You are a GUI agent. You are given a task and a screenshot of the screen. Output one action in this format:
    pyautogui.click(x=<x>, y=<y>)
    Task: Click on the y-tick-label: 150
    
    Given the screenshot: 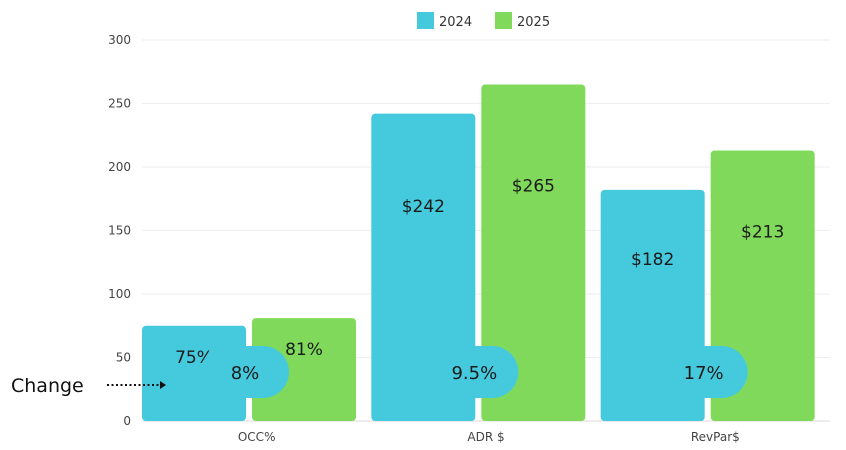 What is the action you would take?
    pyautogui.click(x=119, y=231)
    